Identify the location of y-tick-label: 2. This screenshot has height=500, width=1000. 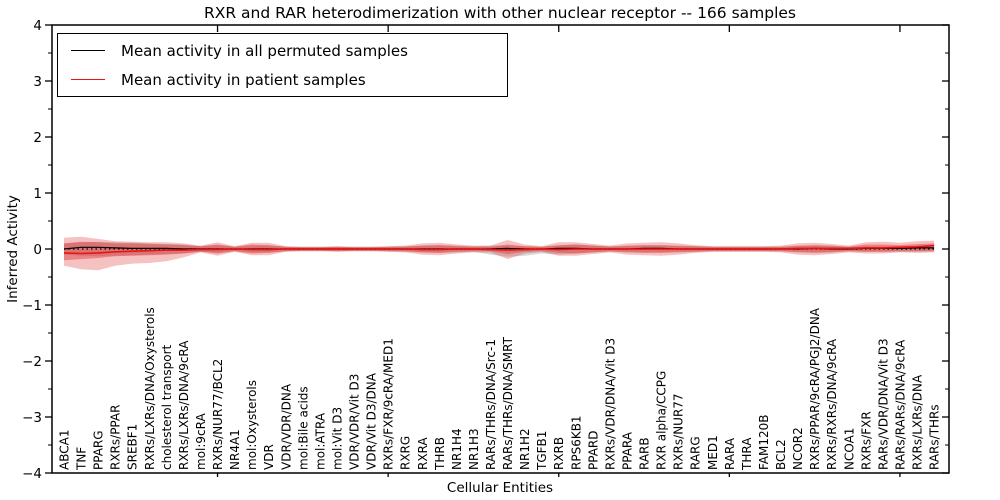
(37, 138).